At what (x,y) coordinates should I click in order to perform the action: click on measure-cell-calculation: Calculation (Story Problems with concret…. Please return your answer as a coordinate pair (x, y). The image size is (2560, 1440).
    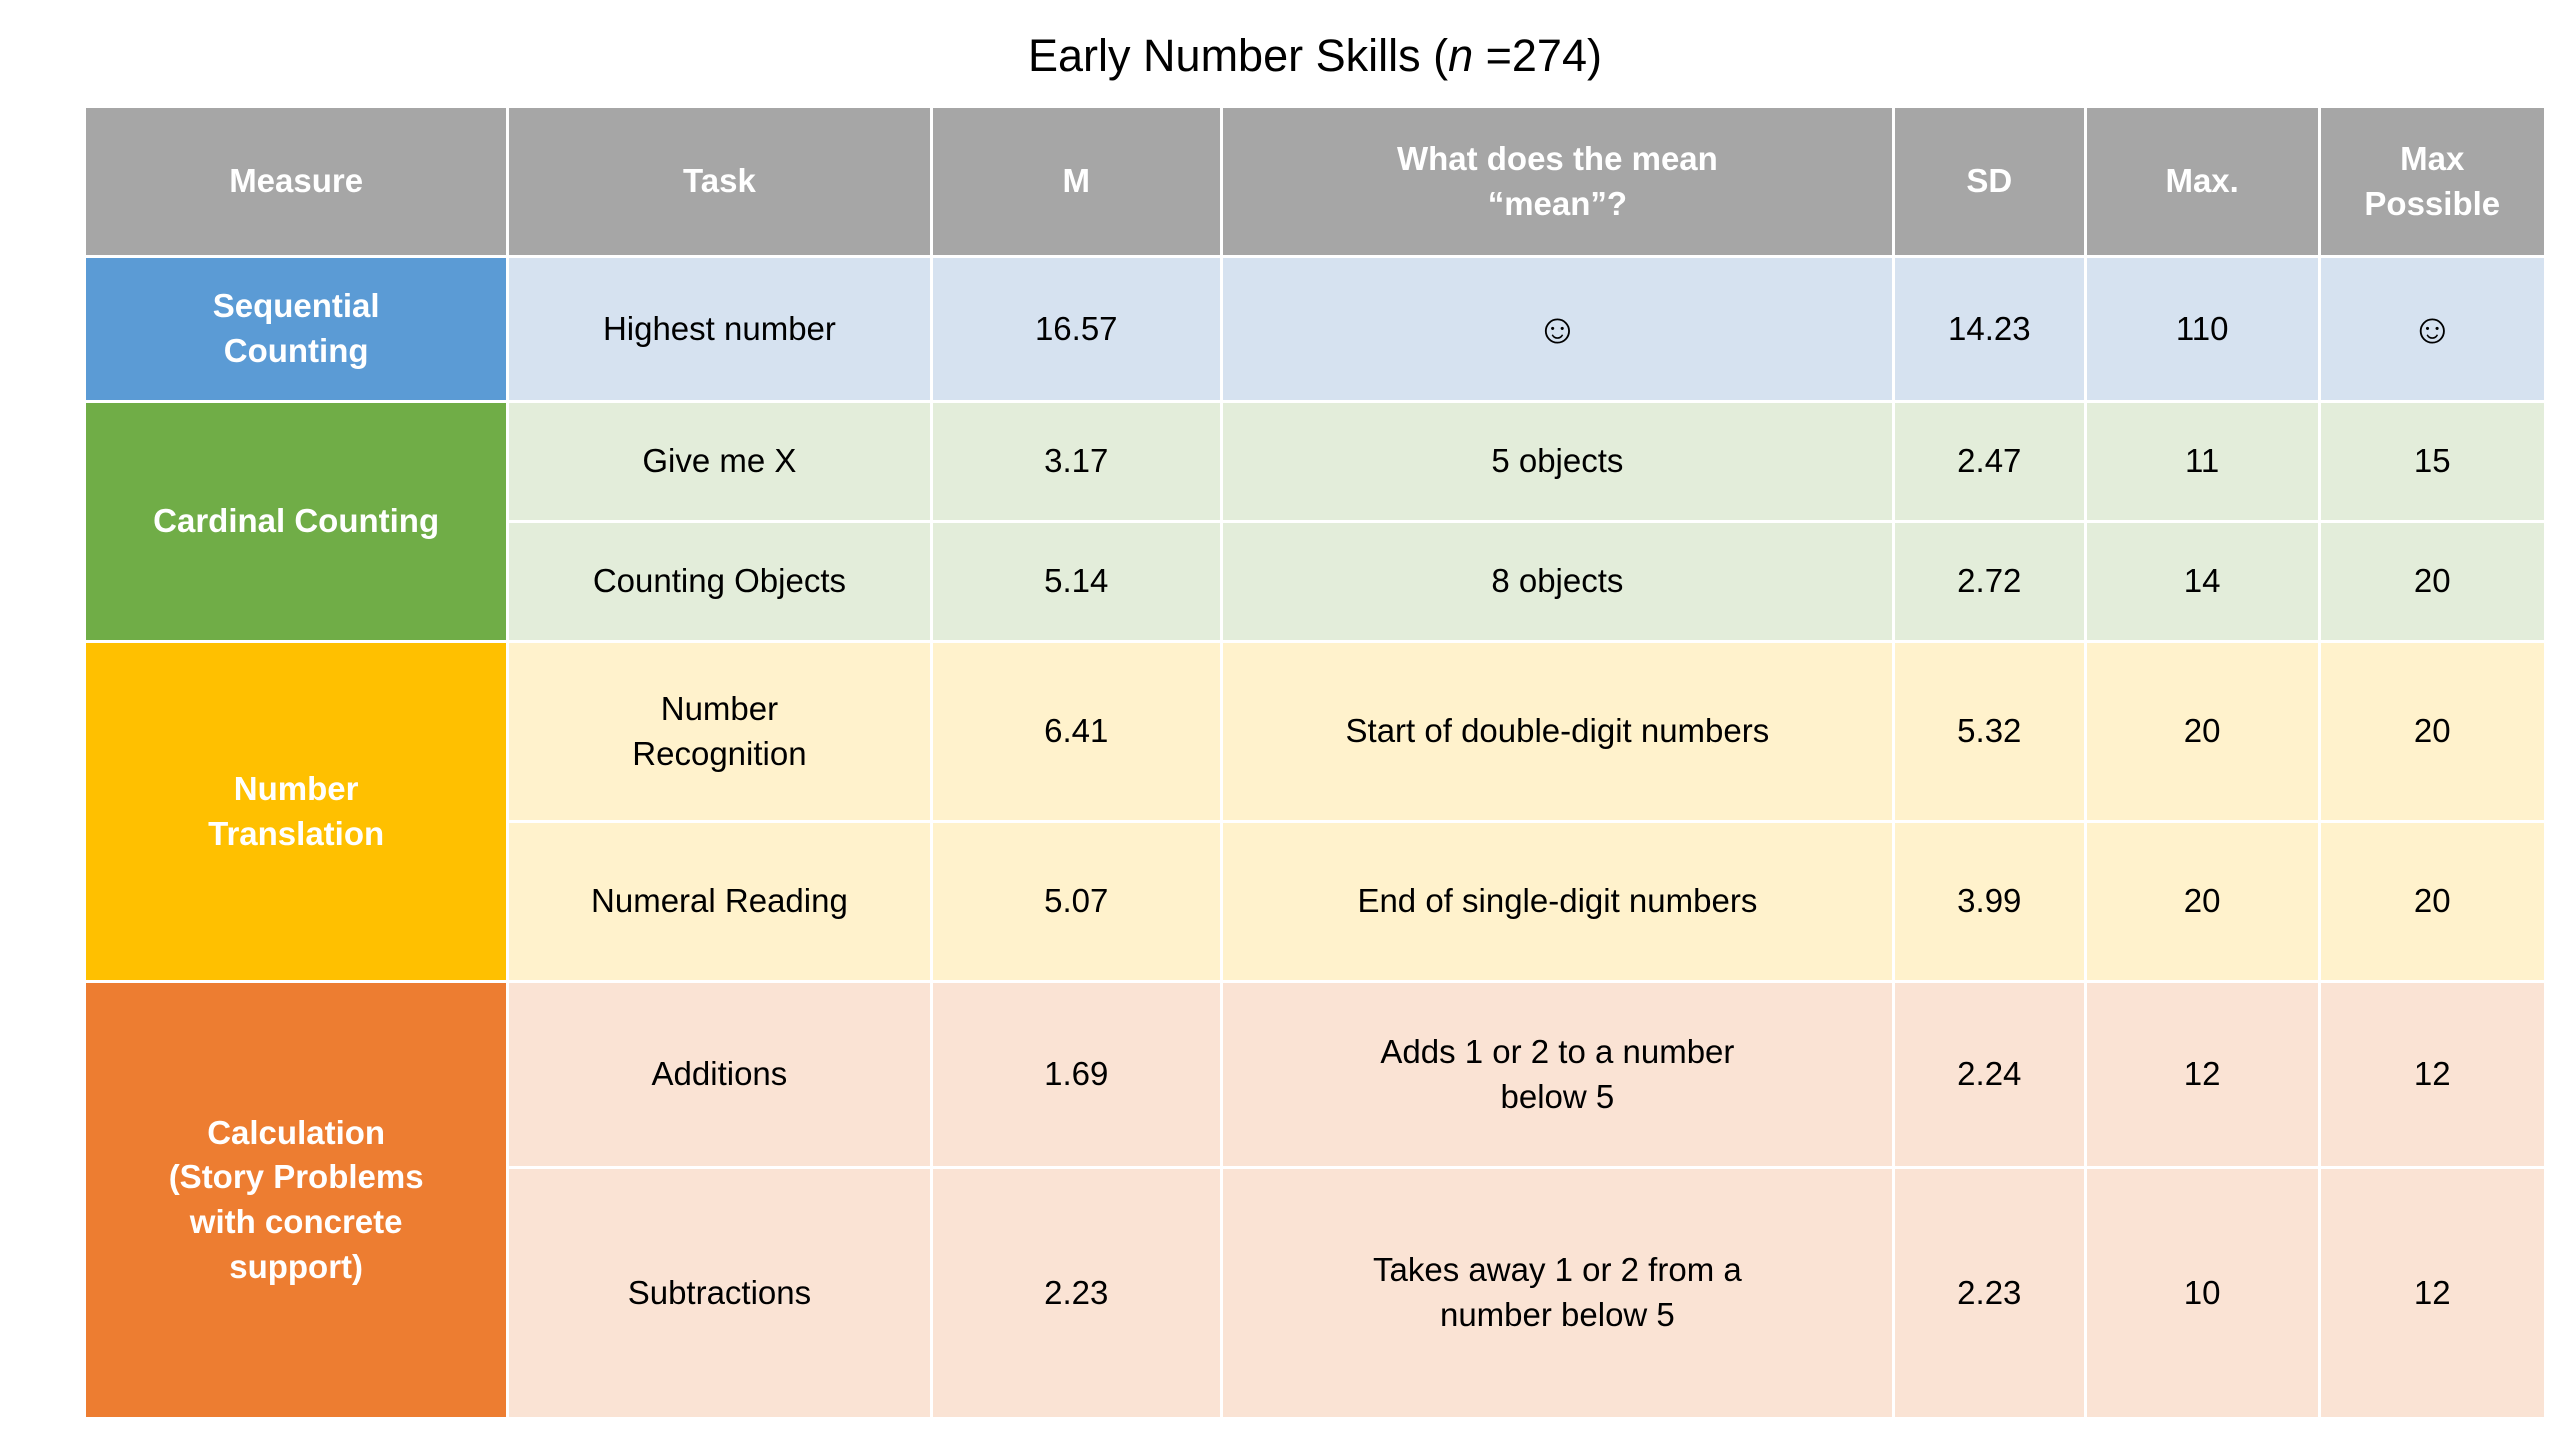
    Looking at the image, I should click on (296, 1200).